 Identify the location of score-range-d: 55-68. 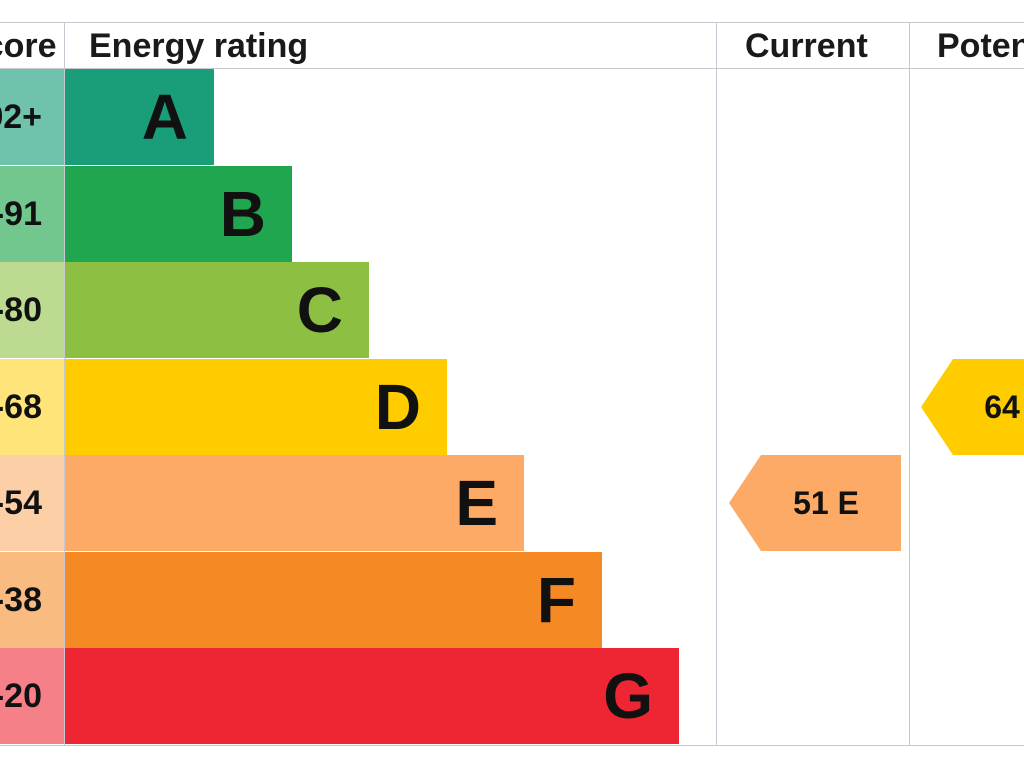
(32, 407).